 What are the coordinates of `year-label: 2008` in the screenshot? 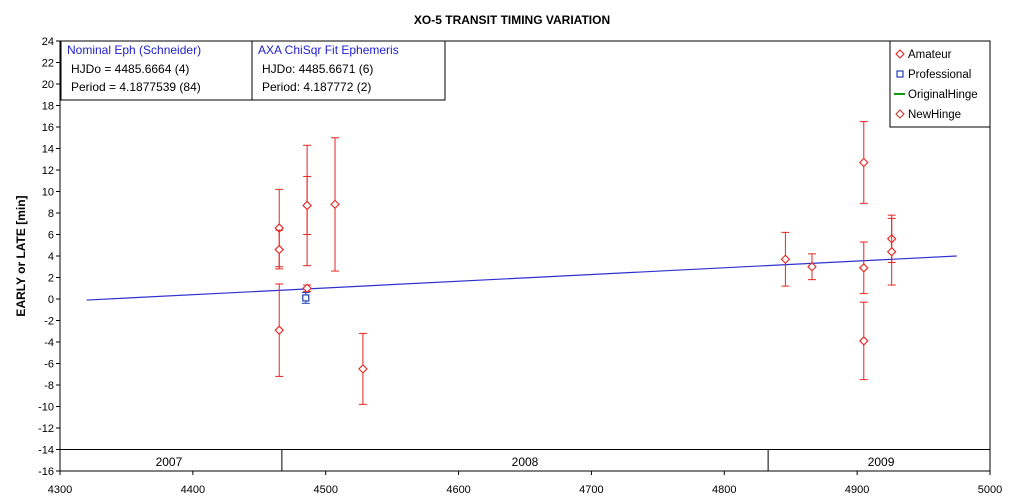 It's located at (525, 462).